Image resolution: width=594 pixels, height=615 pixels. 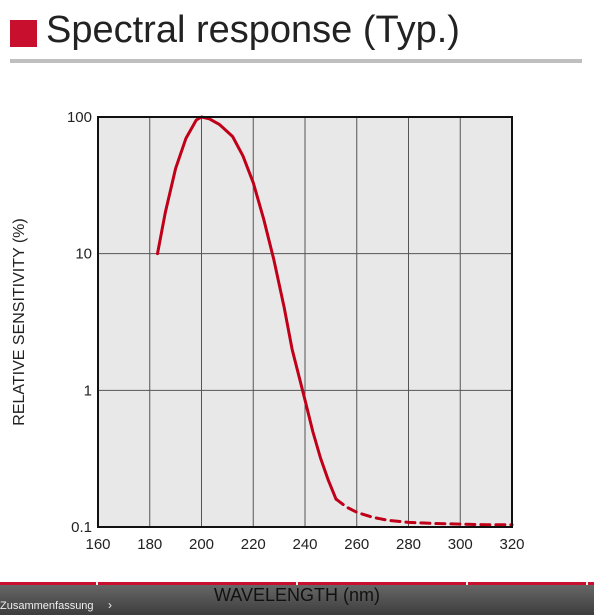 What do you see at coordinates (79, 117) in the screenshot?
I see `y-tick-label: 100` at bounding box center [79, 117].